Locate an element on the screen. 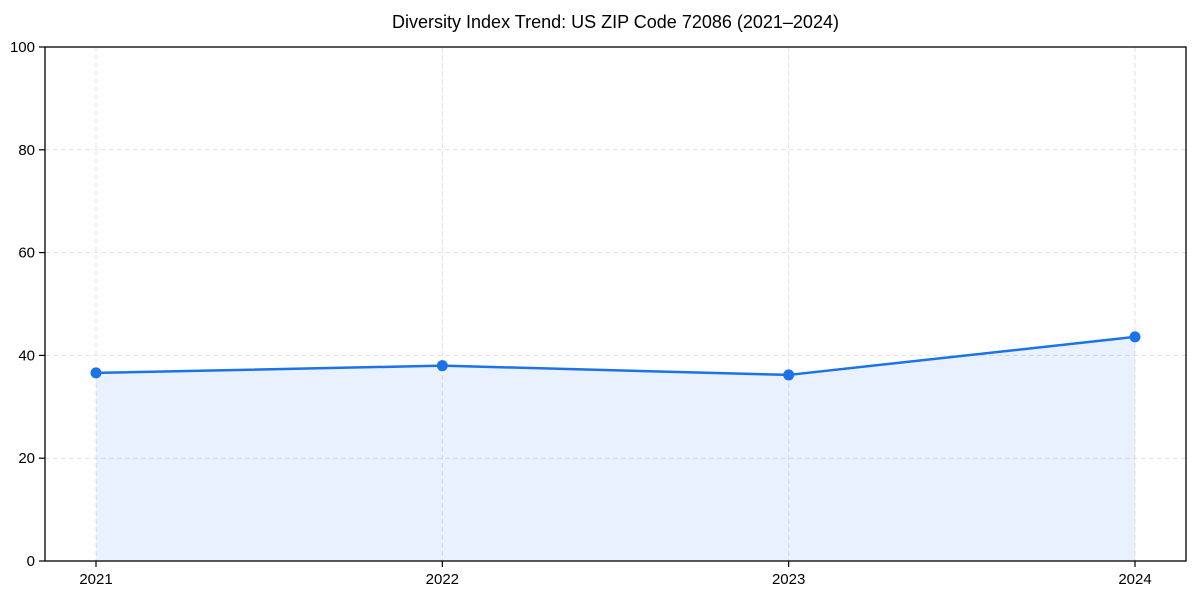 Image resolution: width=1200 pixels, height=600 pixels. y-tick-label: 0 is located at coordinates (31, 561).